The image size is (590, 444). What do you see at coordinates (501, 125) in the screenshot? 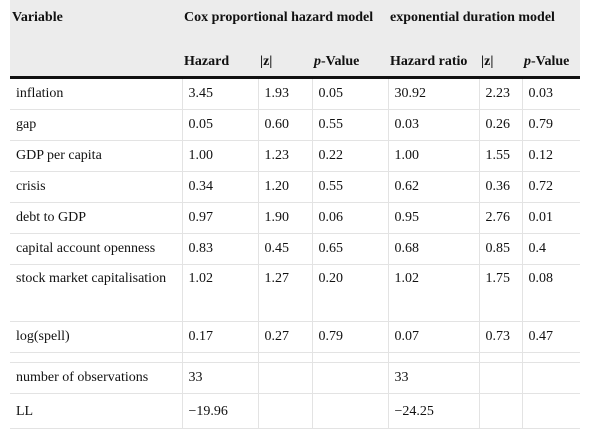
I see `cell-exp-z: 0.26` at bounding box center [501, 125].